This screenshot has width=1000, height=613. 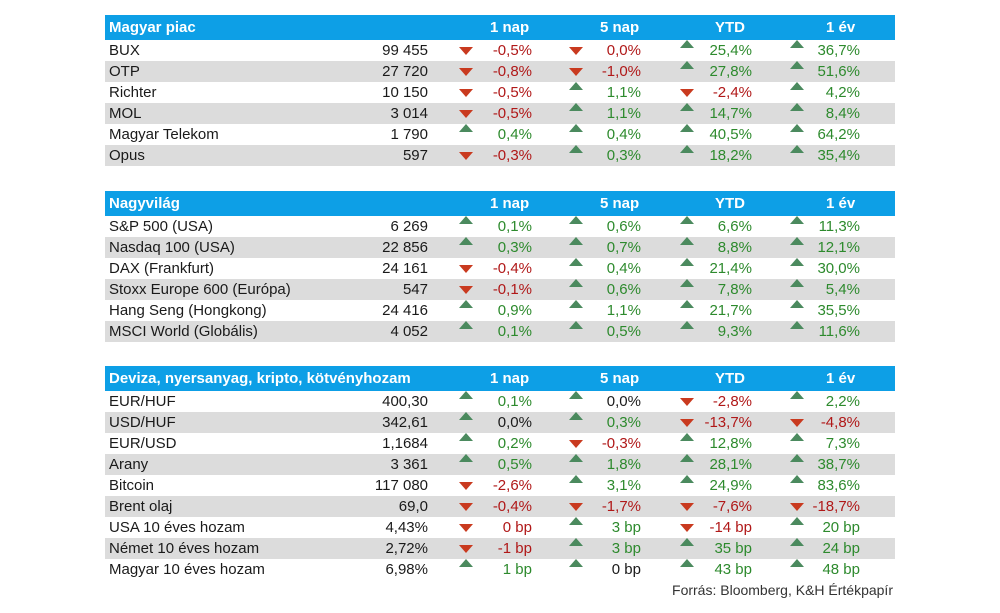 What do you see at coordinates (838, 268) in the screenshot?
I see `change-cell: 30,0%` at bounding box center [838, 268].